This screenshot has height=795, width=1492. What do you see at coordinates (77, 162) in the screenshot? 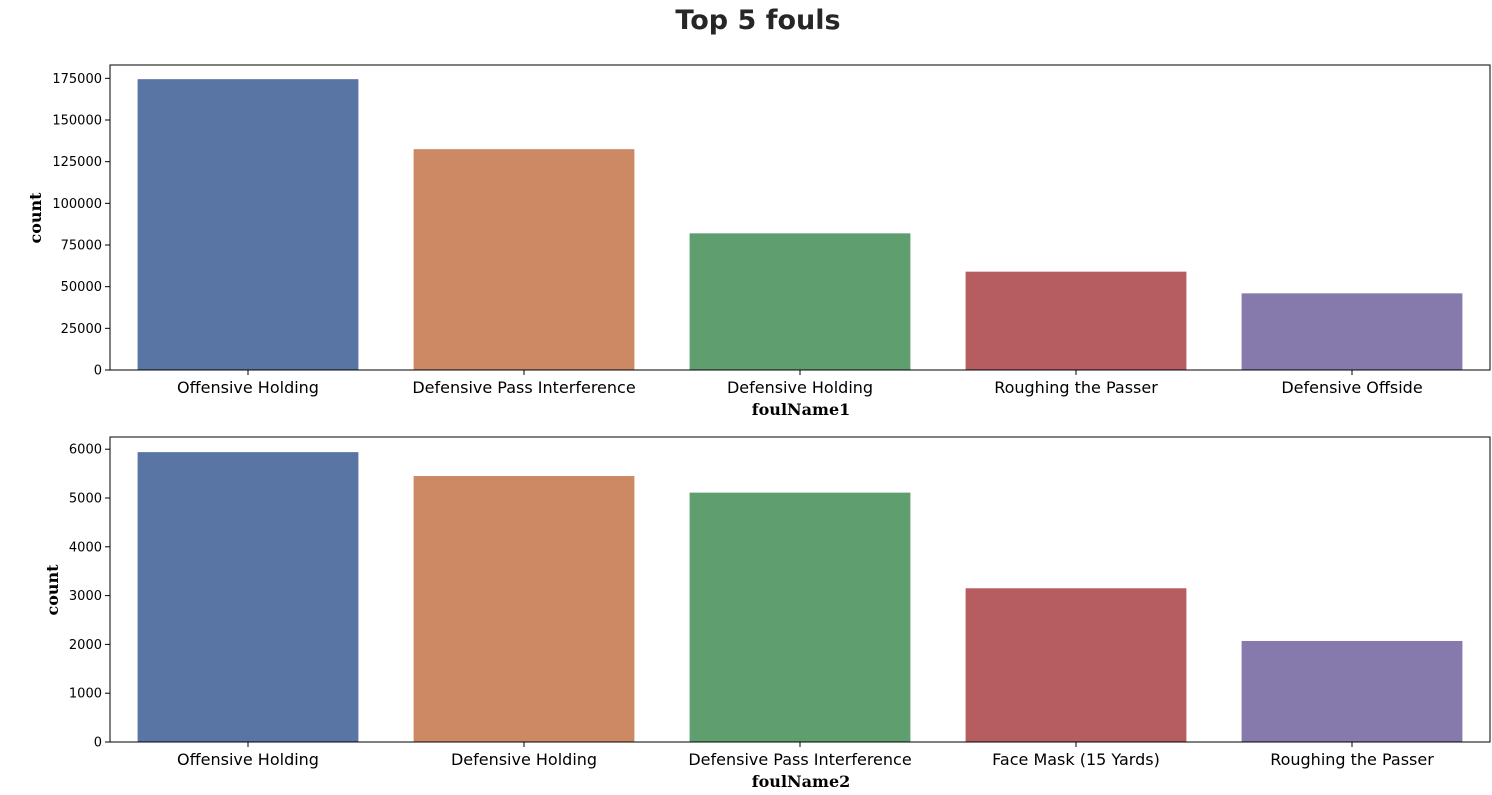
I see `y-tick-label: 125000` at bounding box center [77, 162].